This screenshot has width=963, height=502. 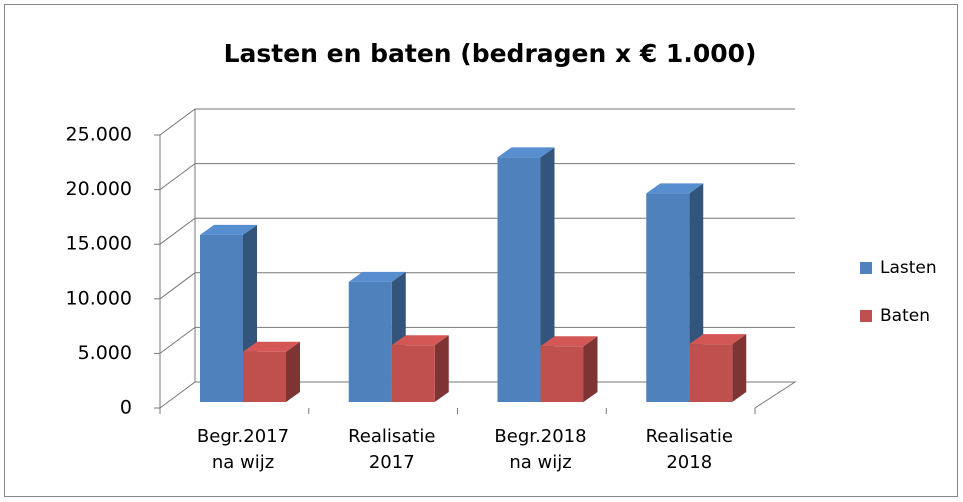 What do you see at coordinates (99, 189) in the screenshot?
I see `y-tick-label: 20.000` at bounding box center [99, 189].